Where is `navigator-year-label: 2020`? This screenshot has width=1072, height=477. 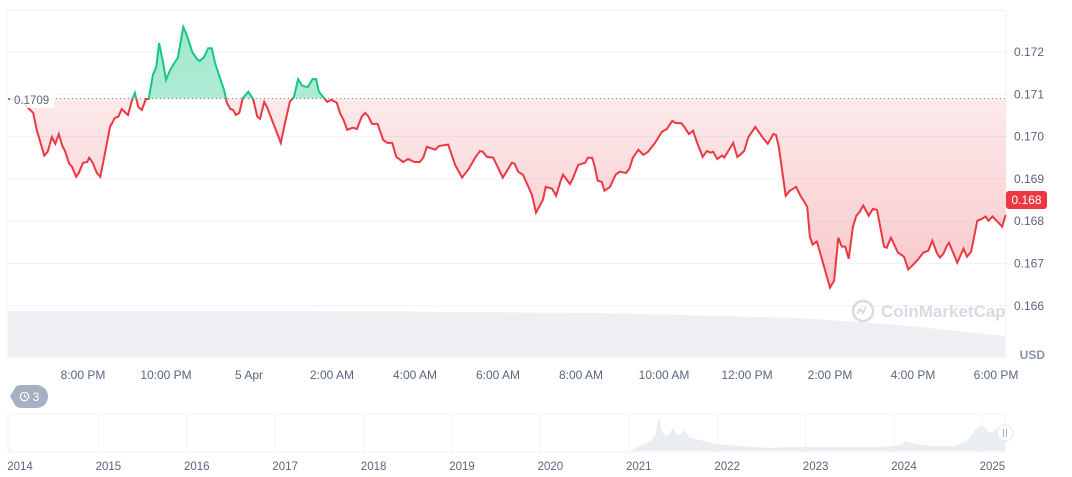
navigator-year-label: 2020 is located at coordinates (551, 467).